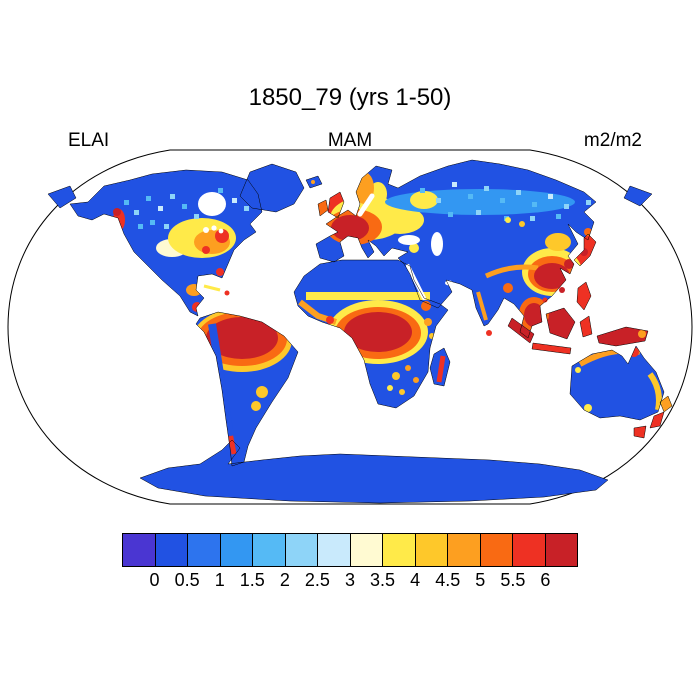 Image resolution: width=700 pixels, height=700 pixels. I want to click on colorbar, so click(350, 550).